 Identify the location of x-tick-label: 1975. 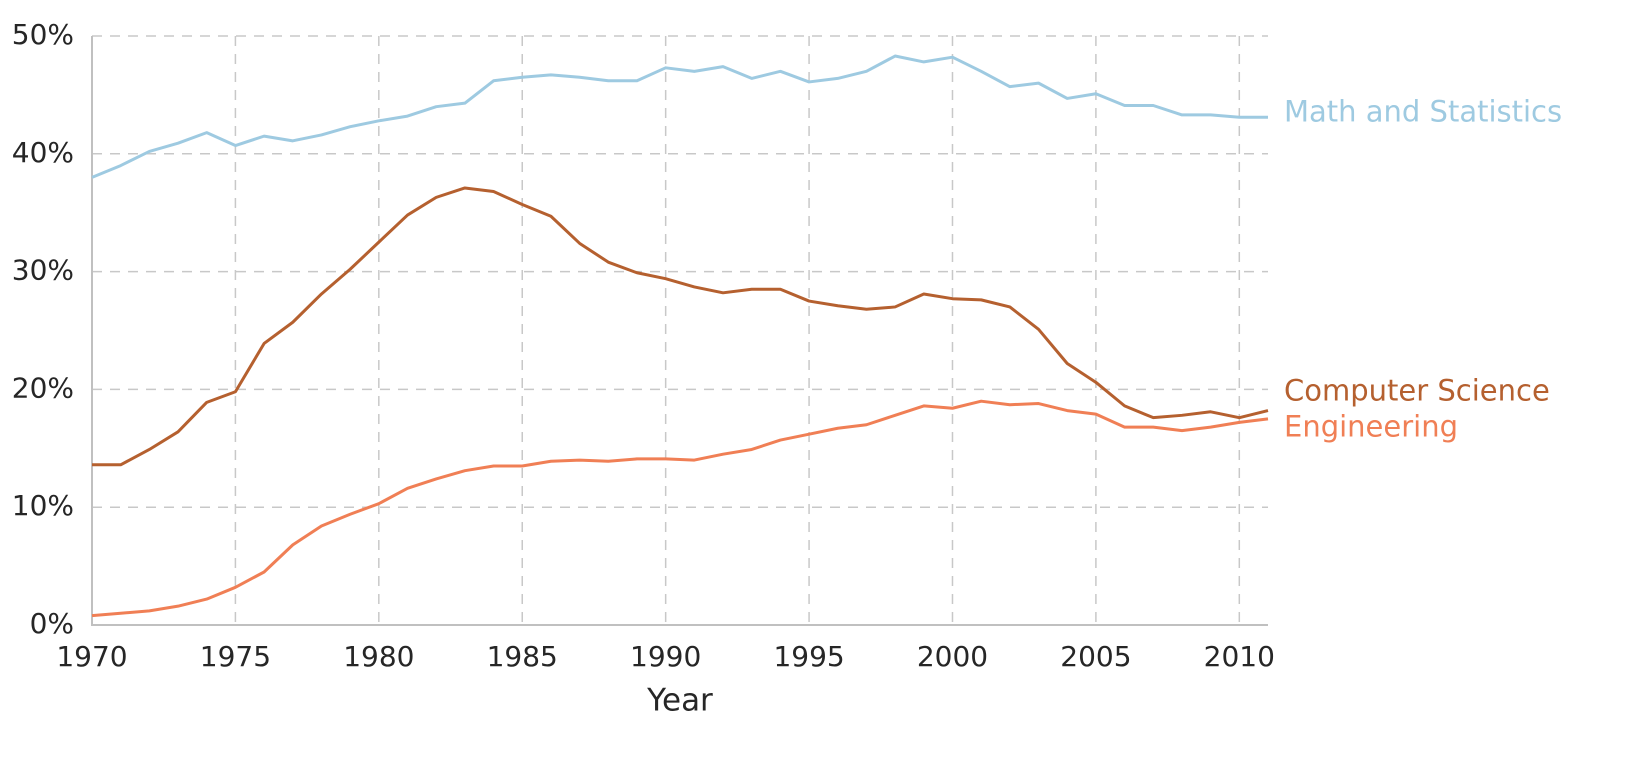
(235, 656).